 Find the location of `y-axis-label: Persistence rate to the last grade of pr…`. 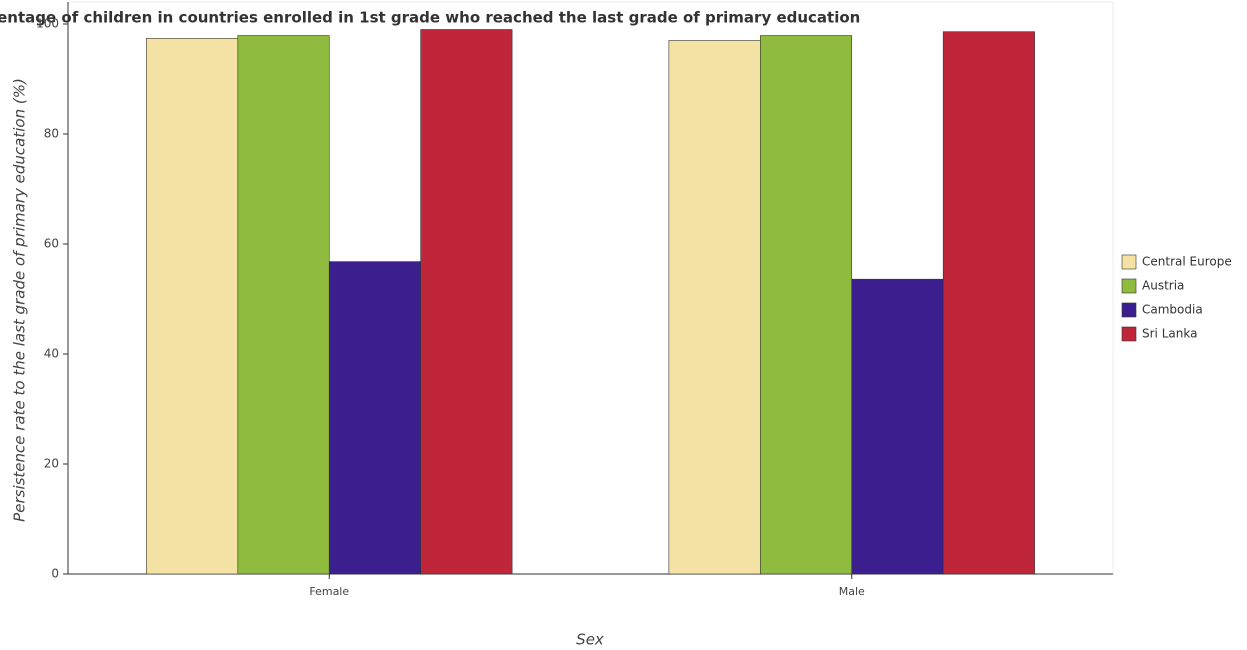

y-axis-label: Persistence rate to the last grade of pr… is located at coordinates (20, 300).